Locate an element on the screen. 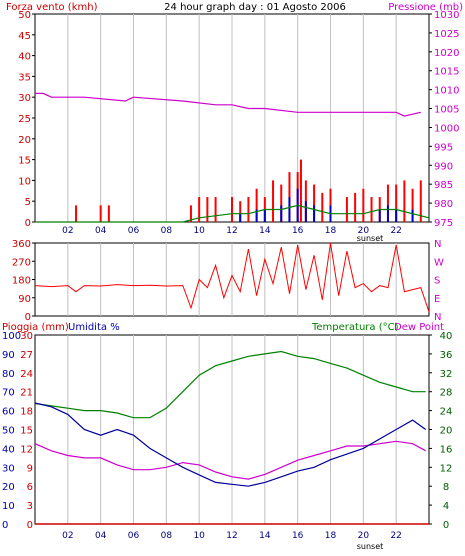 This screenshot has width=465, height=556. temperature-tick-32: 32 is located at coordinates (446, 374).